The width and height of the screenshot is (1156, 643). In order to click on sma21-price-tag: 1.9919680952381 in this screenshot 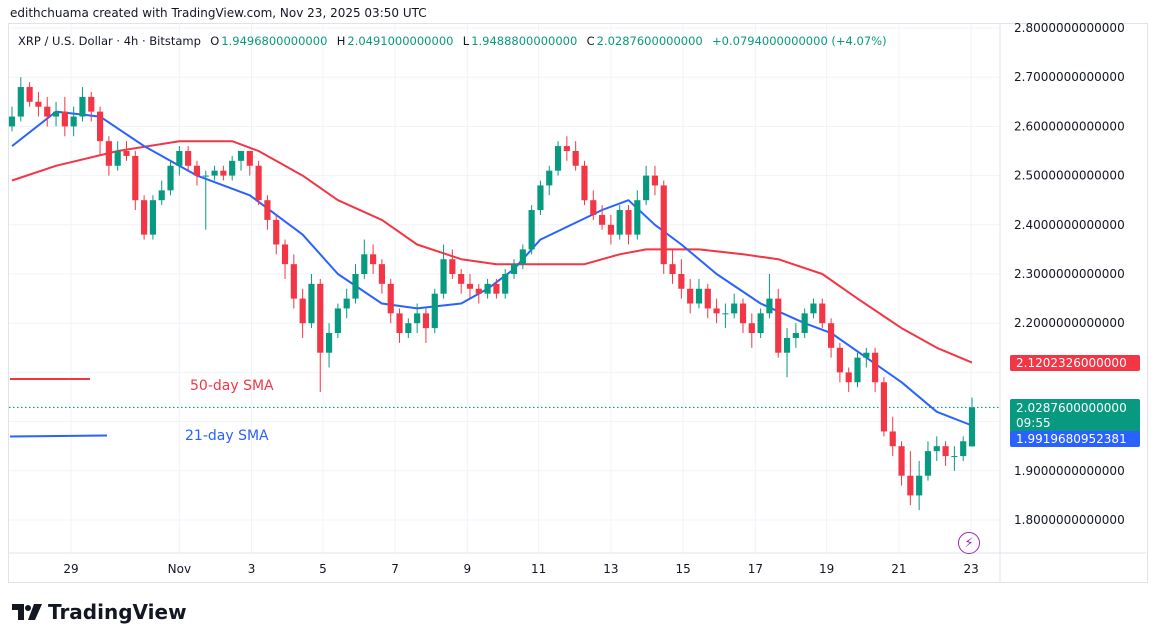, I will do `click(1075, 439)`.